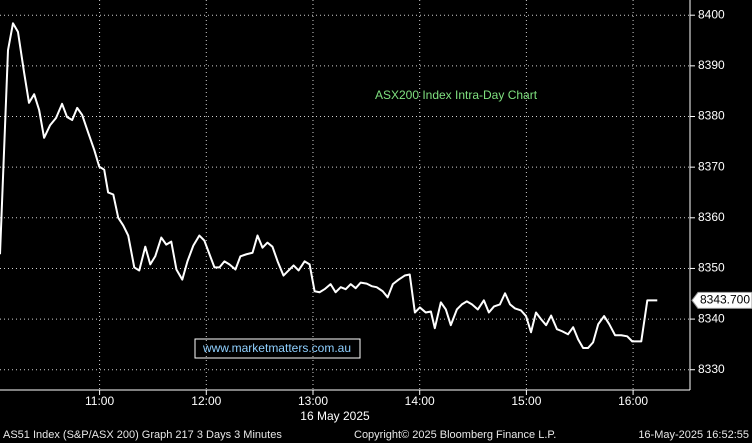  What do you see at coordinates (99, 401) in the screenshot?
I see `x-tick-label: 11:00` at bounding box center [99, 401].